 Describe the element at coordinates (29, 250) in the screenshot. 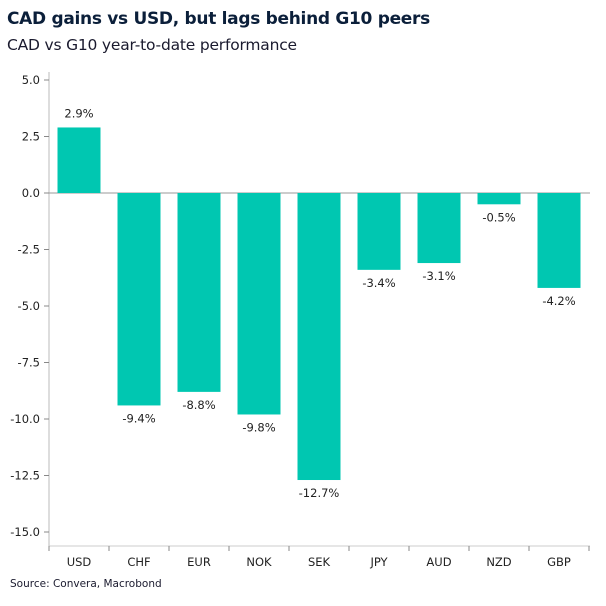

I see `y-tick-label: -2.5` at that location.